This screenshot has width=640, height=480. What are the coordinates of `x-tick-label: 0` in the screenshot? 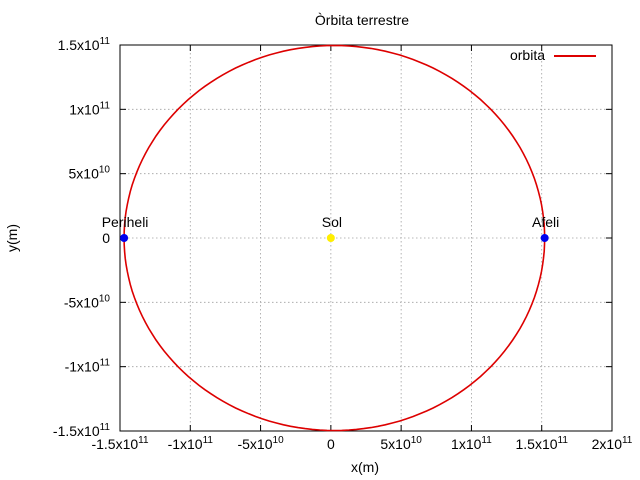 It's located at (331, 444).